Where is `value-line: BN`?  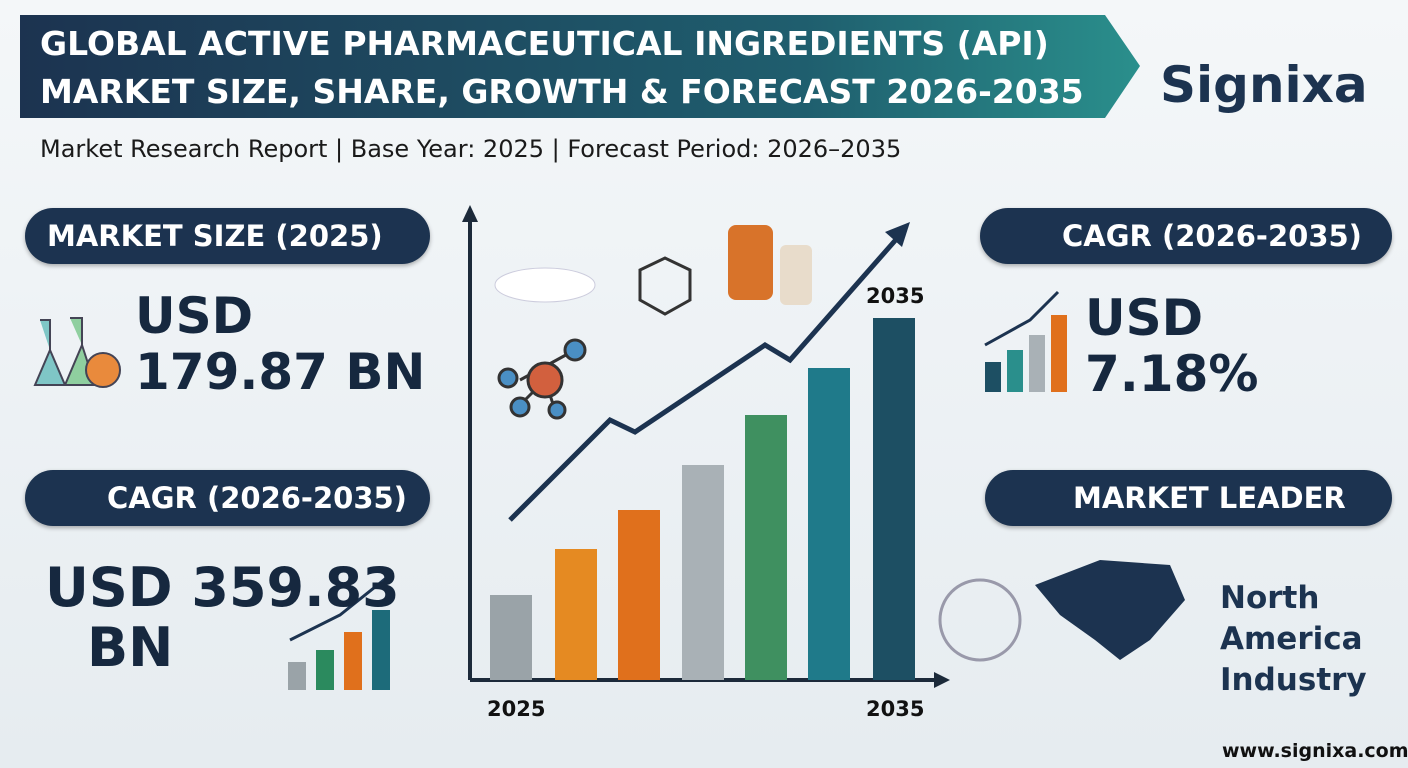
value-line: BN is located at coordinates (130, 647).